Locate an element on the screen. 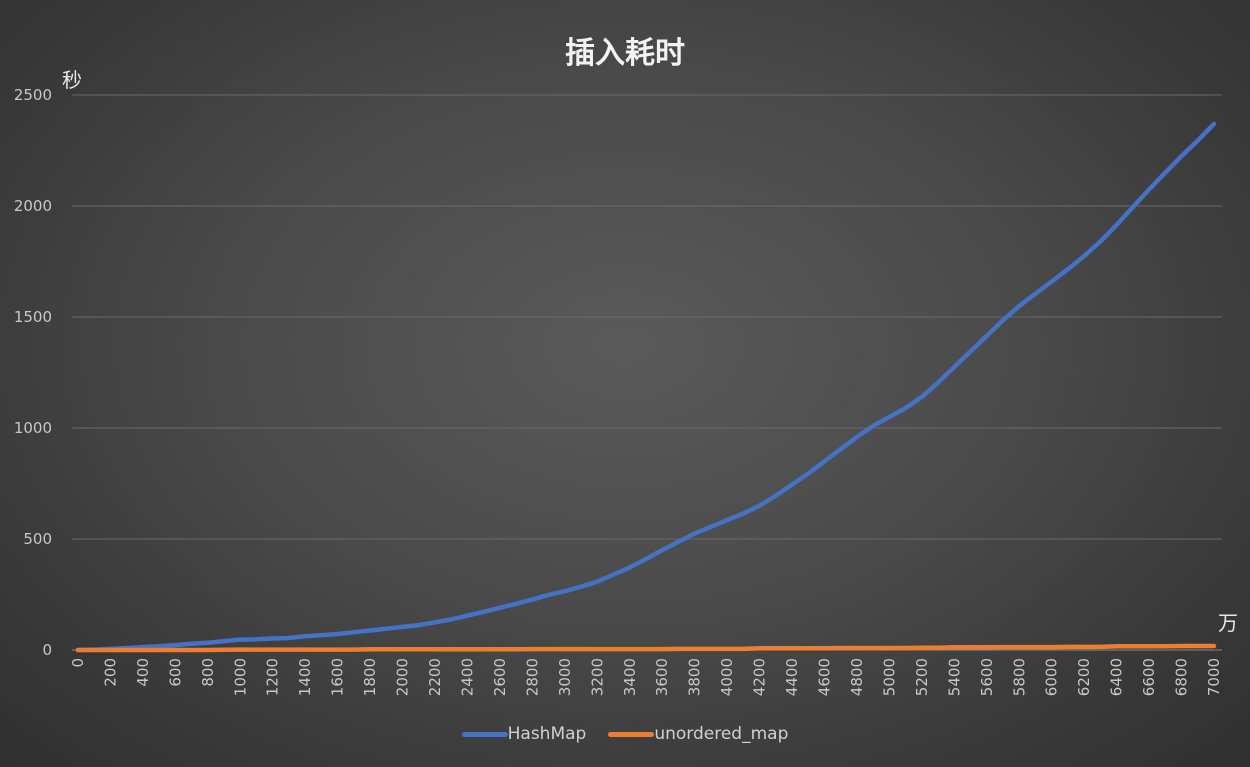 Image resolution: width=1250 pixels, height=767 pixels. x-tick-label: 1600 is located at coordinates (338, 677).